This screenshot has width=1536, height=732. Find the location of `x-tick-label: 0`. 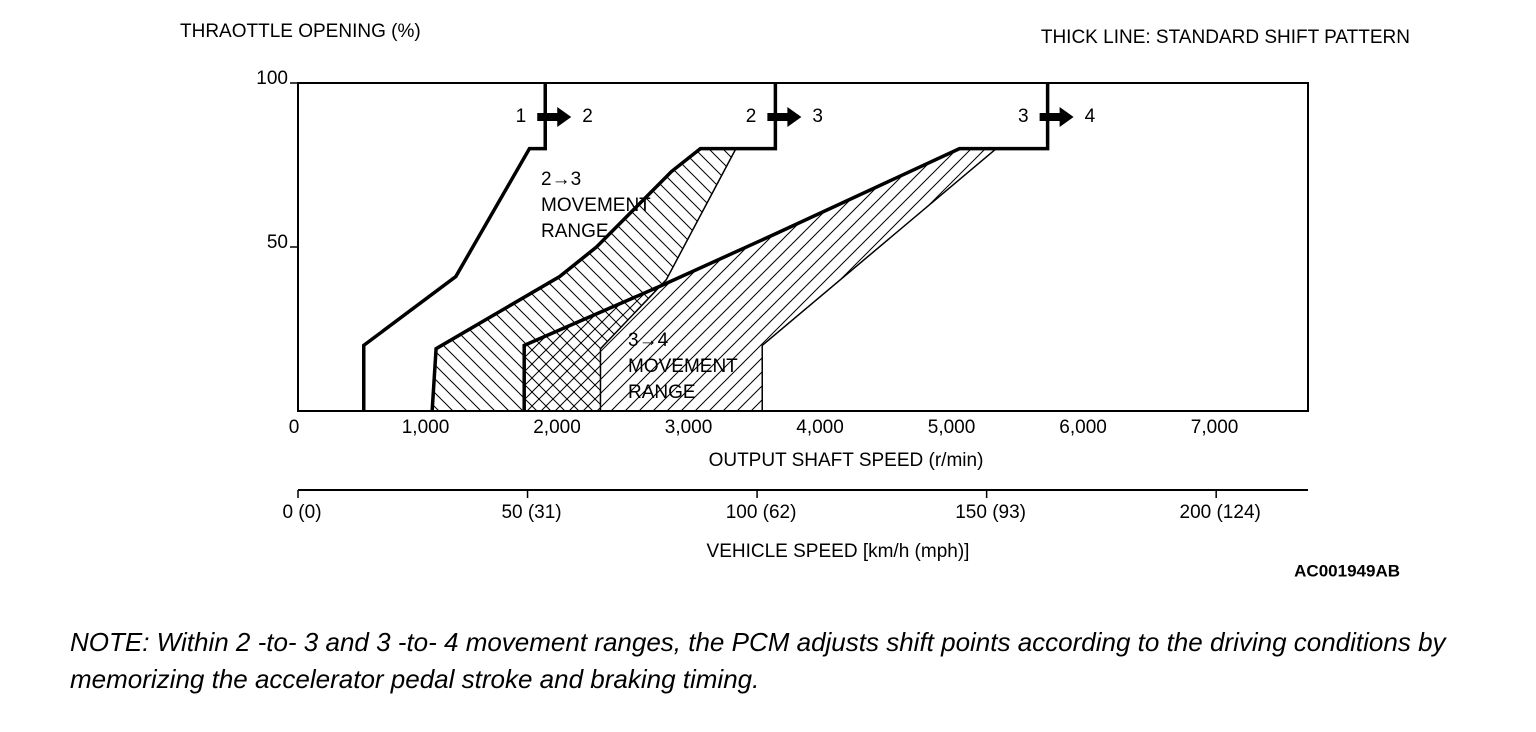

x-tick-label: 0 is located at coordinates (294, 427).